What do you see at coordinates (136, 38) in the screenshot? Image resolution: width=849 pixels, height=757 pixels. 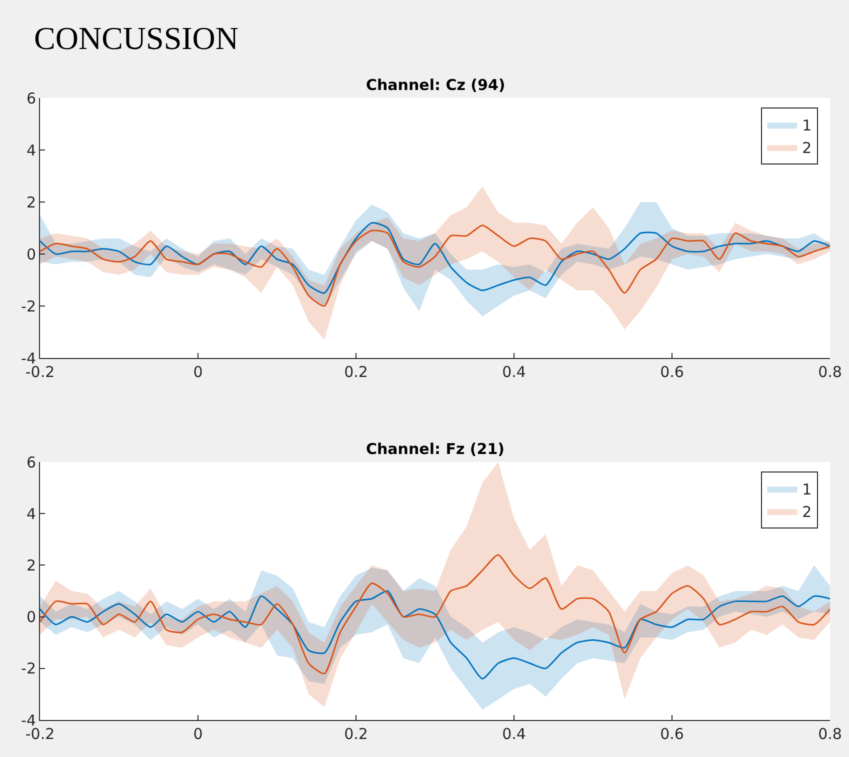 I see `text: CONCUSSION` at bounding box center [136, 38].